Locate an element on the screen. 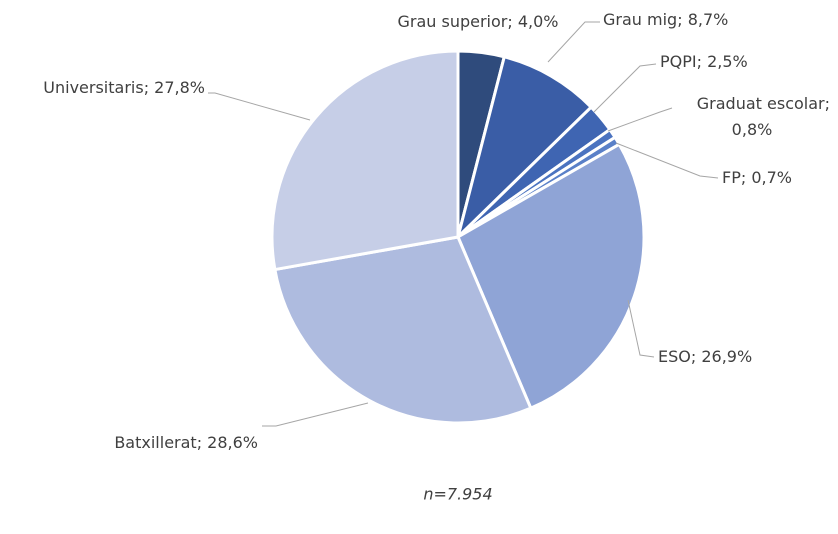 This screenshot has width=838, height=534. category-label: Batxillerat is located at coordinates (155, 442).